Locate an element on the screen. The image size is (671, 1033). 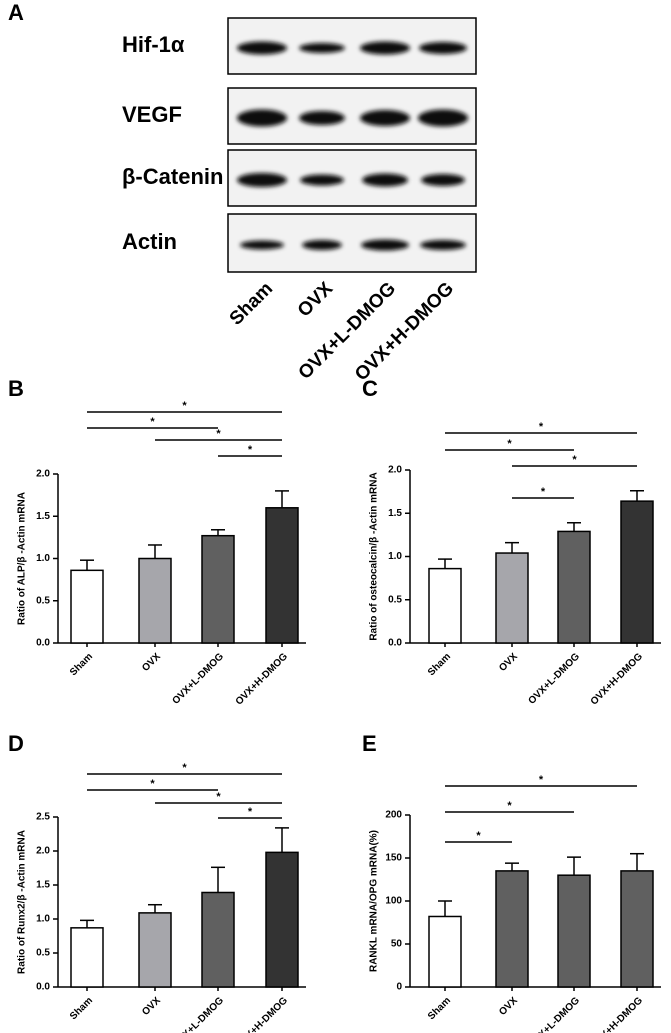
y-axis-label: RANKL mRNA/OPG mRNA(%) is located at coordinates (374, 901).